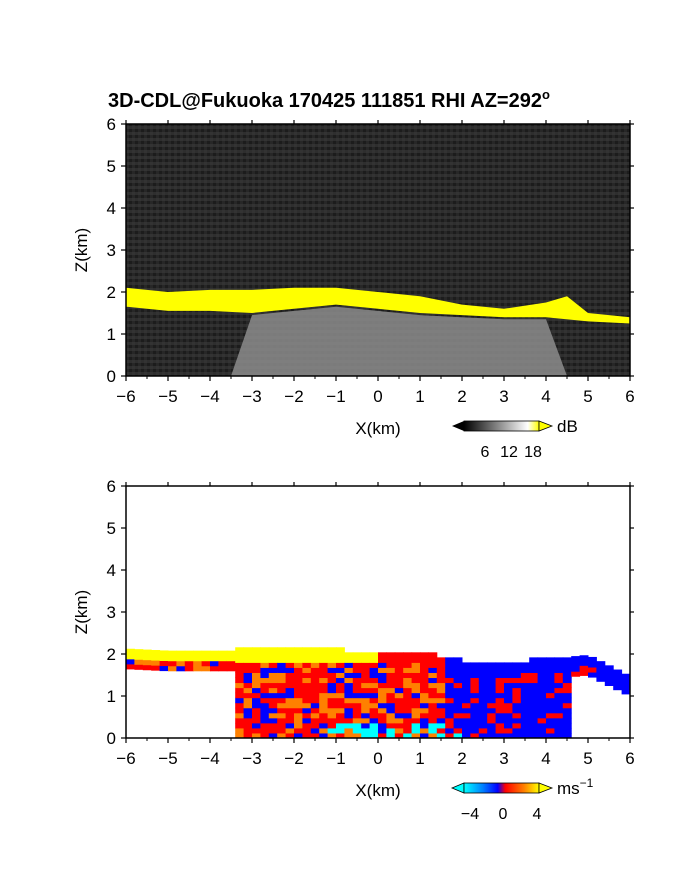 This screenshot has height=880, width=680. I want to click on backscatter-ytick-label: 2, so click(111, 292).